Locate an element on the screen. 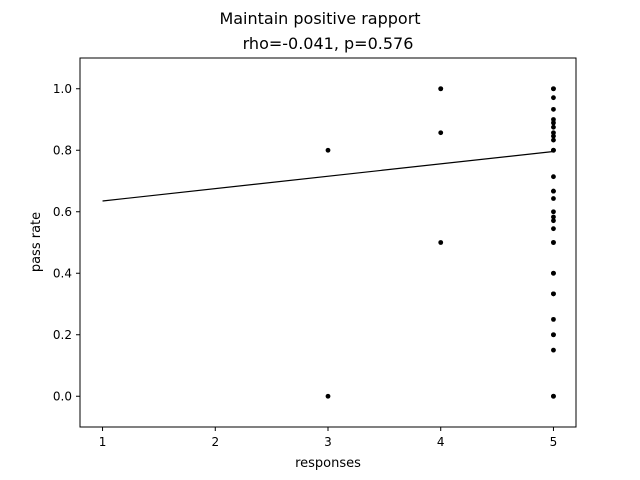 The height and width of the screenshot is (480, 640). x-tick-label: 4 is located at coordinates (441, 442).